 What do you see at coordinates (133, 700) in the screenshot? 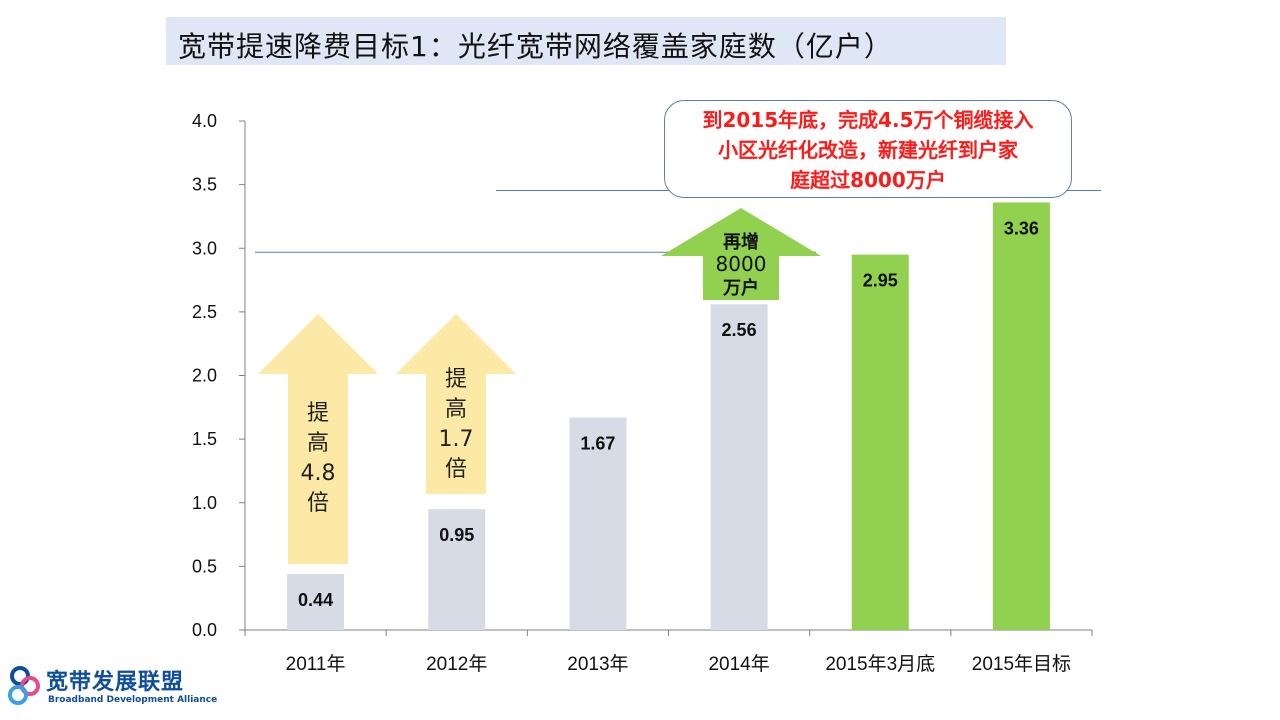
I see `logo-text-en: Broadband Development Alliance` at bounding box center [133, 700].